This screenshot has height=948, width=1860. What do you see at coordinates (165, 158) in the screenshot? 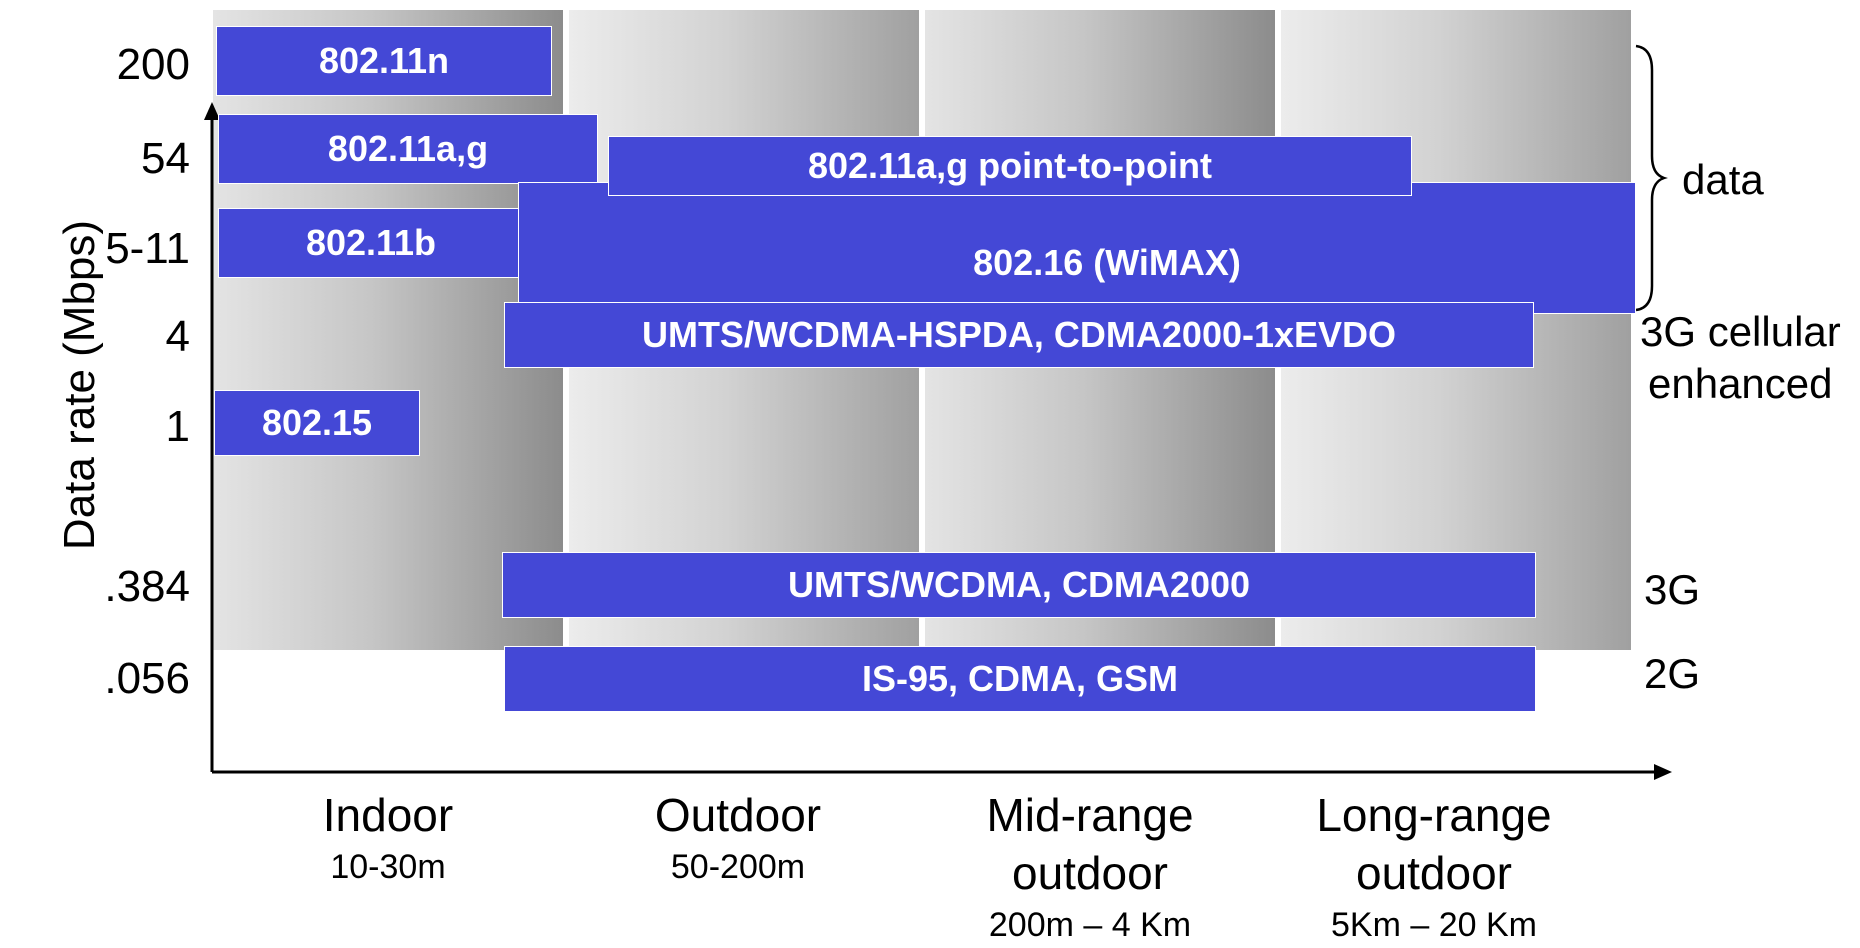
I see `y-tick-54: 54` at bounding box center [165, 158].